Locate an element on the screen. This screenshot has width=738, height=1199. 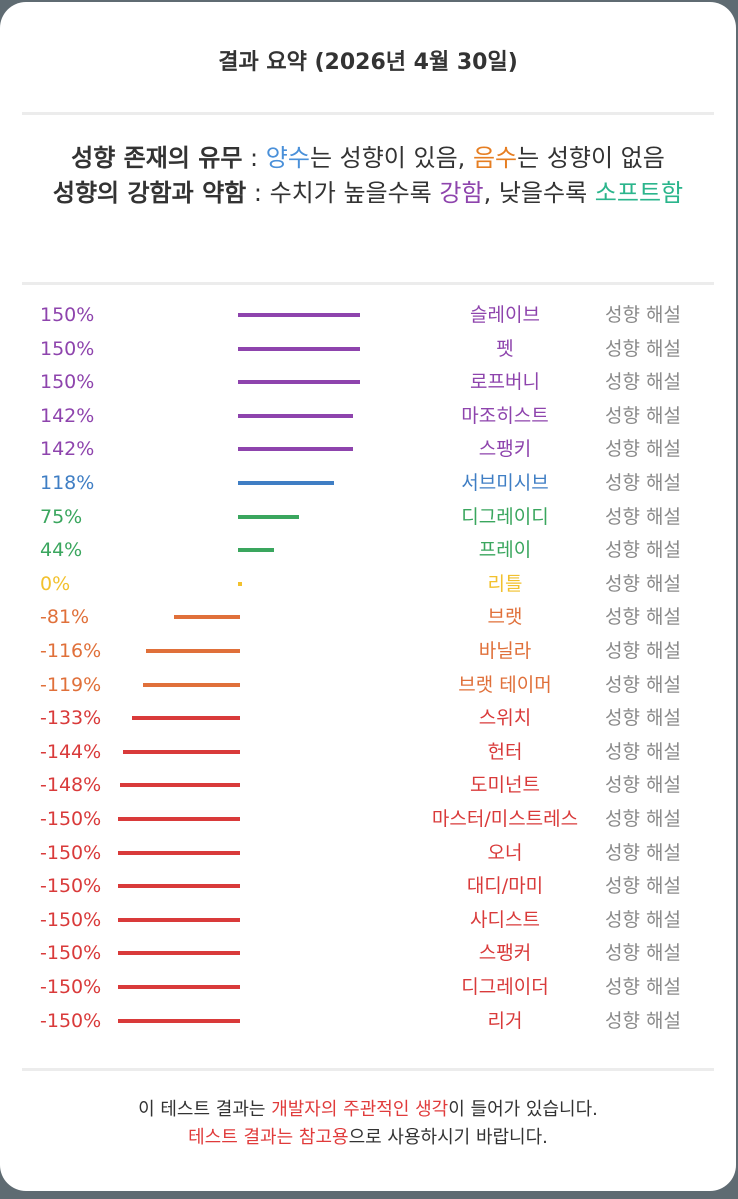
result-row: -150% 리거 성향 해설 is located at coordinates (368, 1021).